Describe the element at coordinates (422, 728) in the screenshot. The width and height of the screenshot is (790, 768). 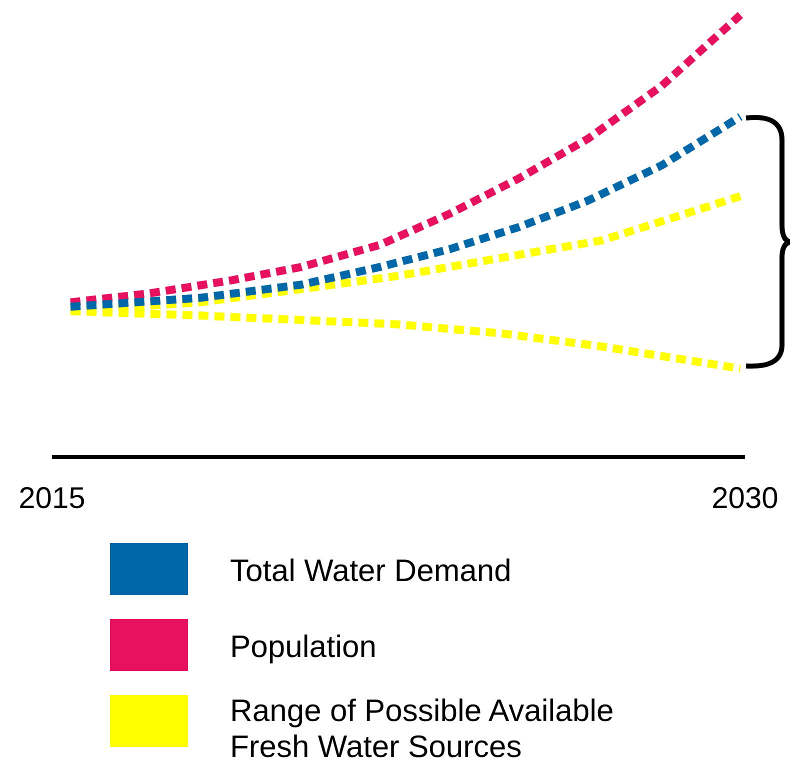
I see `legend-label: Range of Possible Available Fresh Water Sources` at that location.